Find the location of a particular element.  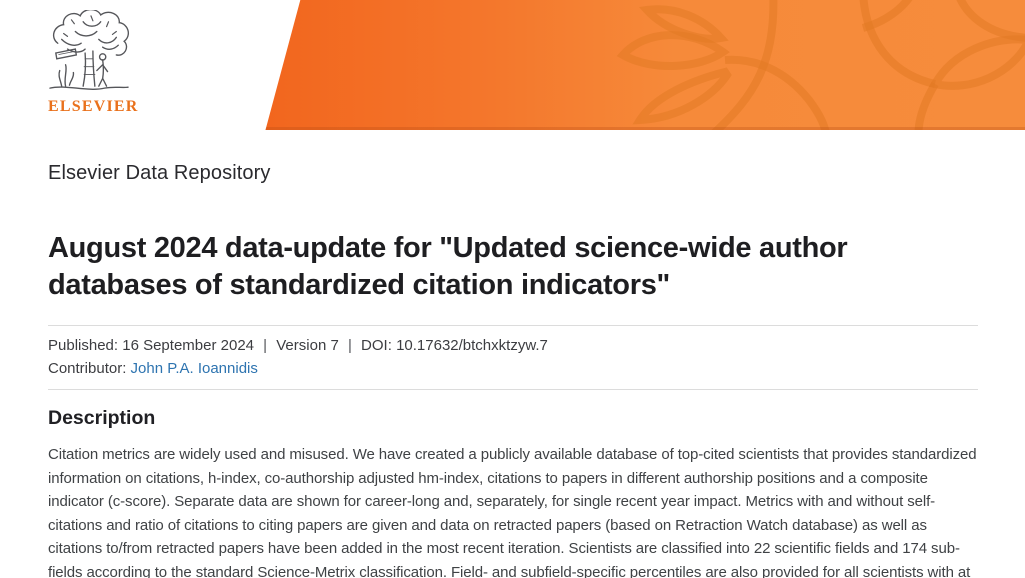

repository-title: Elsevier Data Repository is located at coordinates (159, 173).